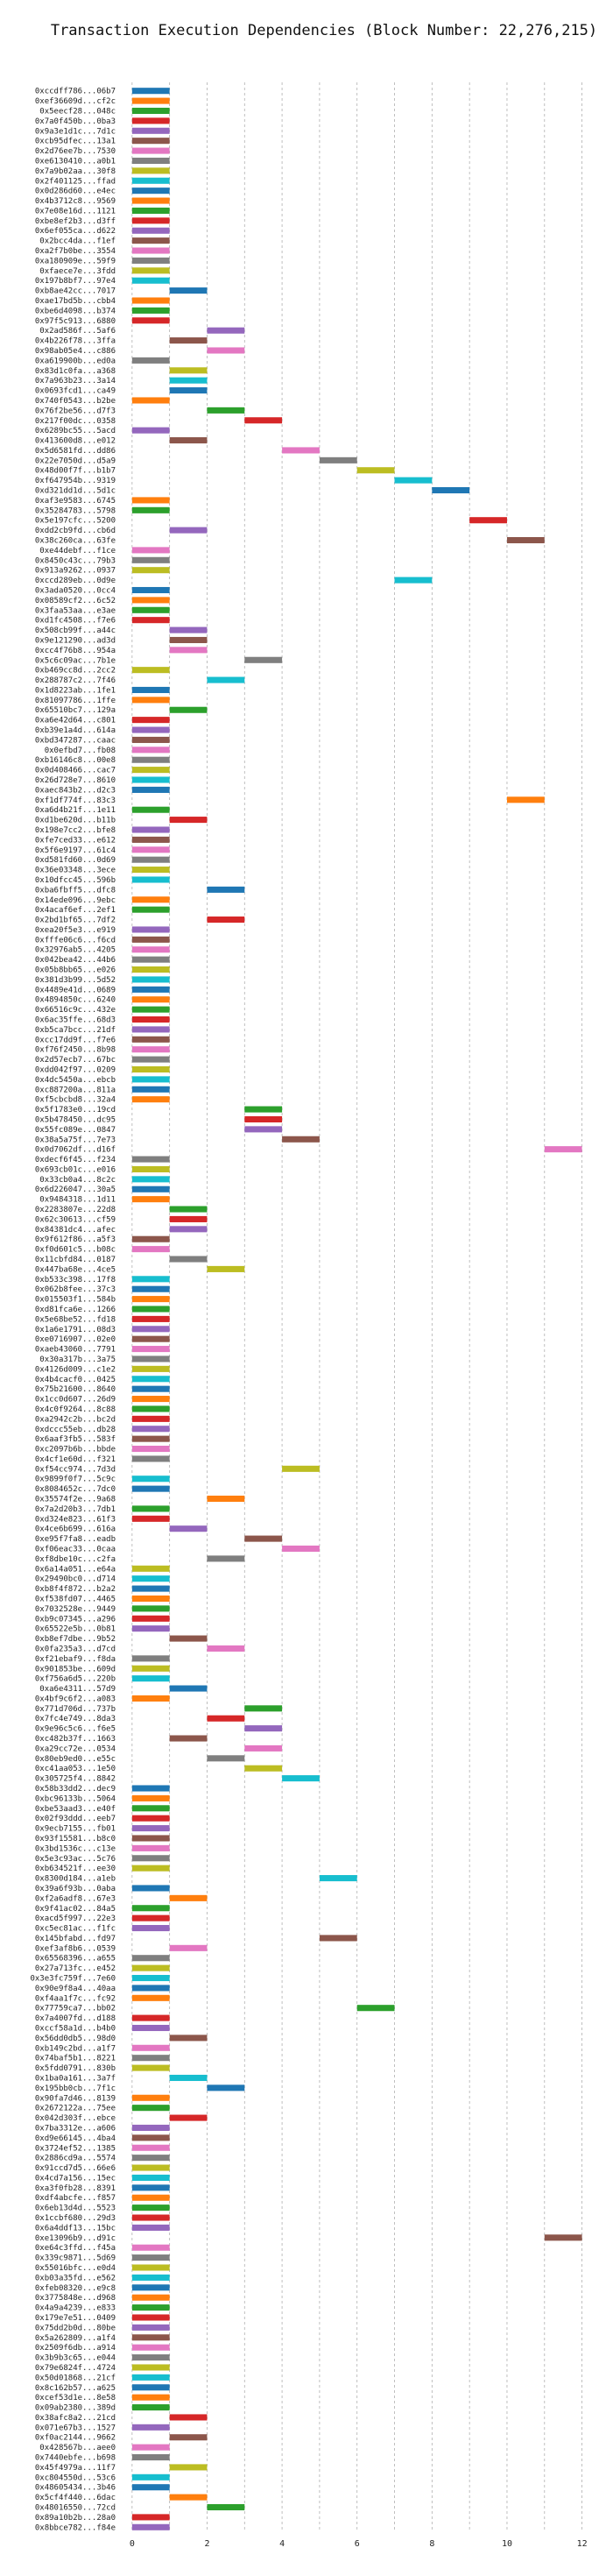 The width and height of the screenshot is (613, 2576). Describe the element at coordinates (75, 291) in the screenshot. I see `transaction-label: 0xb8ae42cc...7017` at that location.